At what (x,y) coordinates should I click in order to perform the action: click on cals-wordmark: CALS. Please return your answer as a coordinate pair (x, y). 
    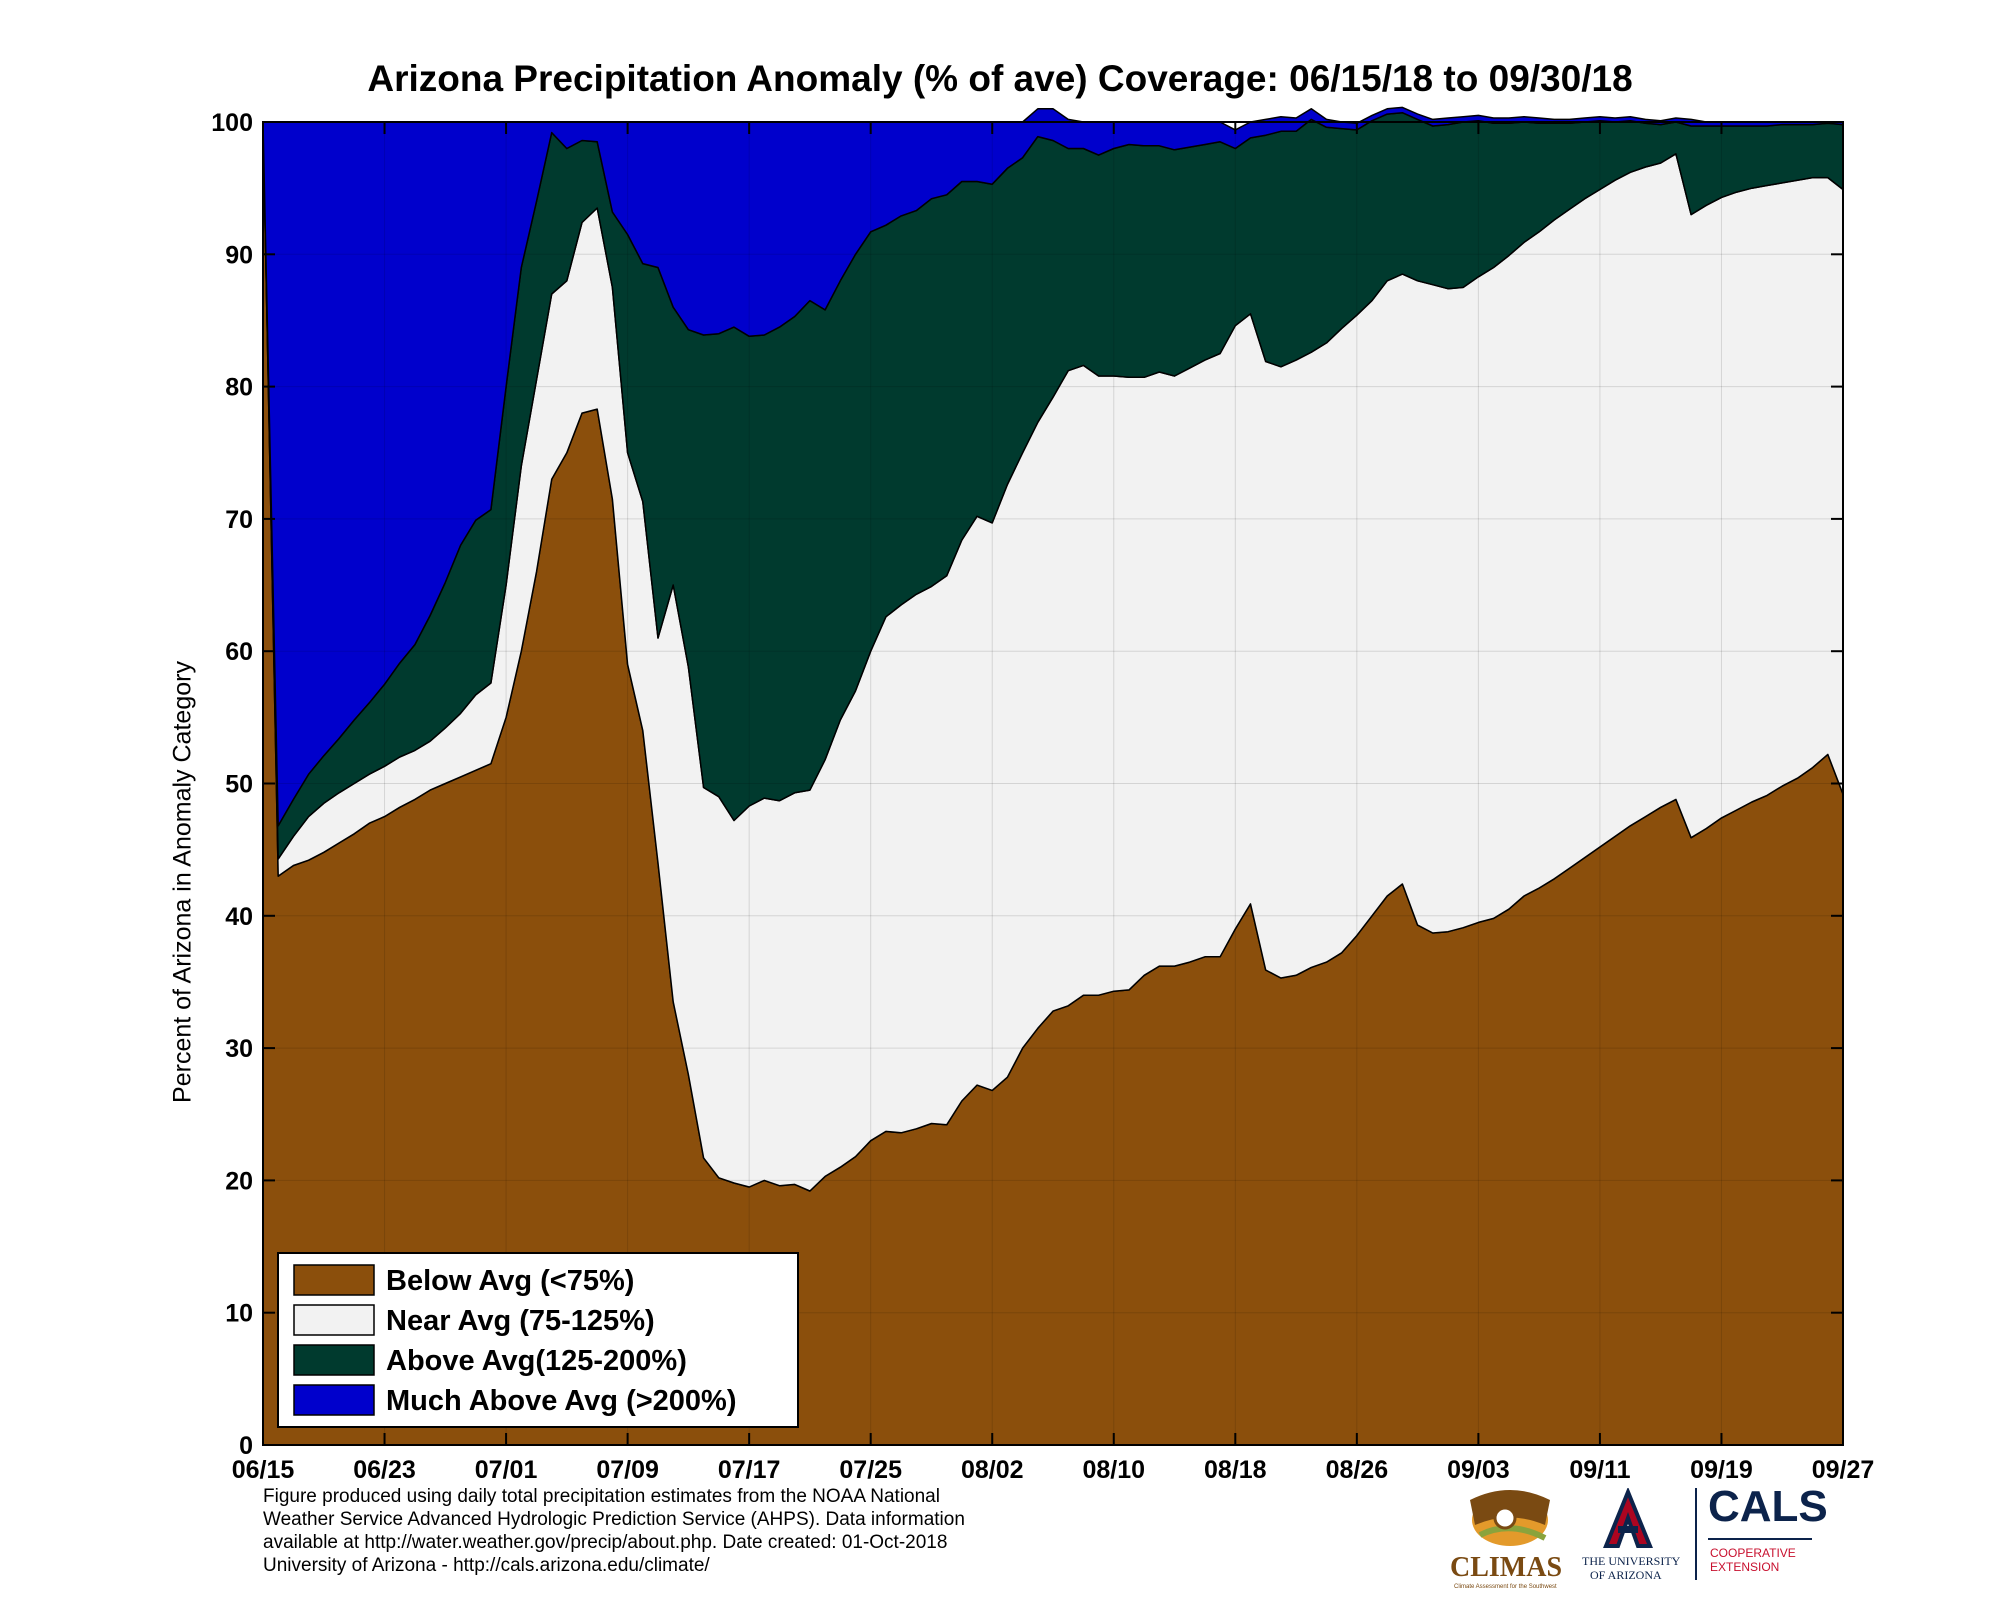
    Looking at the image, I should click on (1768, 1506).